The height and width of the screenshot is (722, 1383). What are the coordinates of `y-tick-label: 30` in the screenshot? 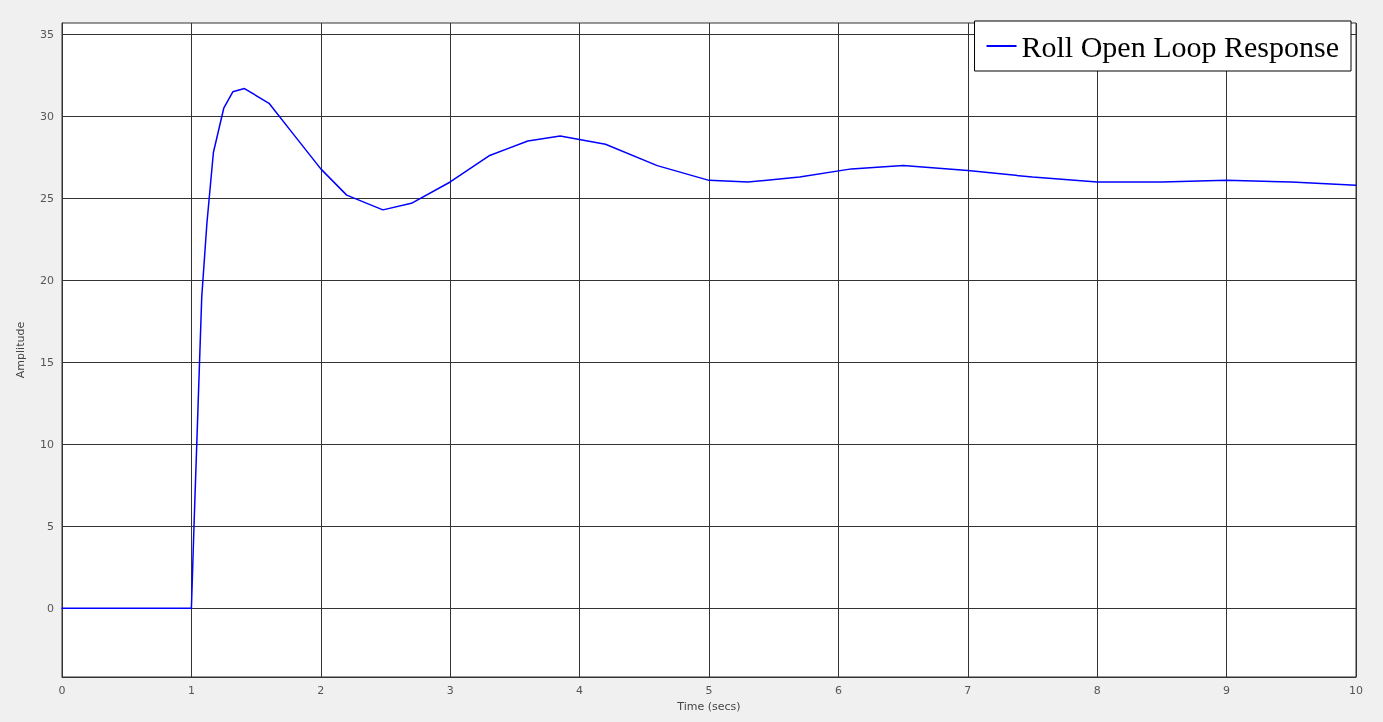 It's located at (47, 116).